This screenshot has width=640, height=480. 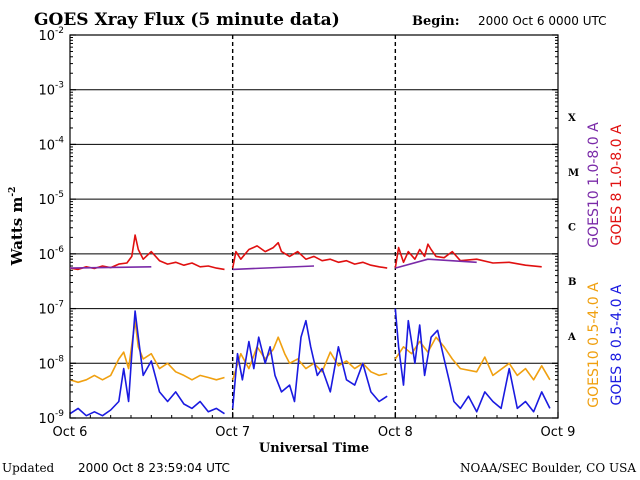 What do you see at coordinates (51, 35) in the screenshot?
I see `y-tick-label: 10⁻²` at bounding box center [51, 35].